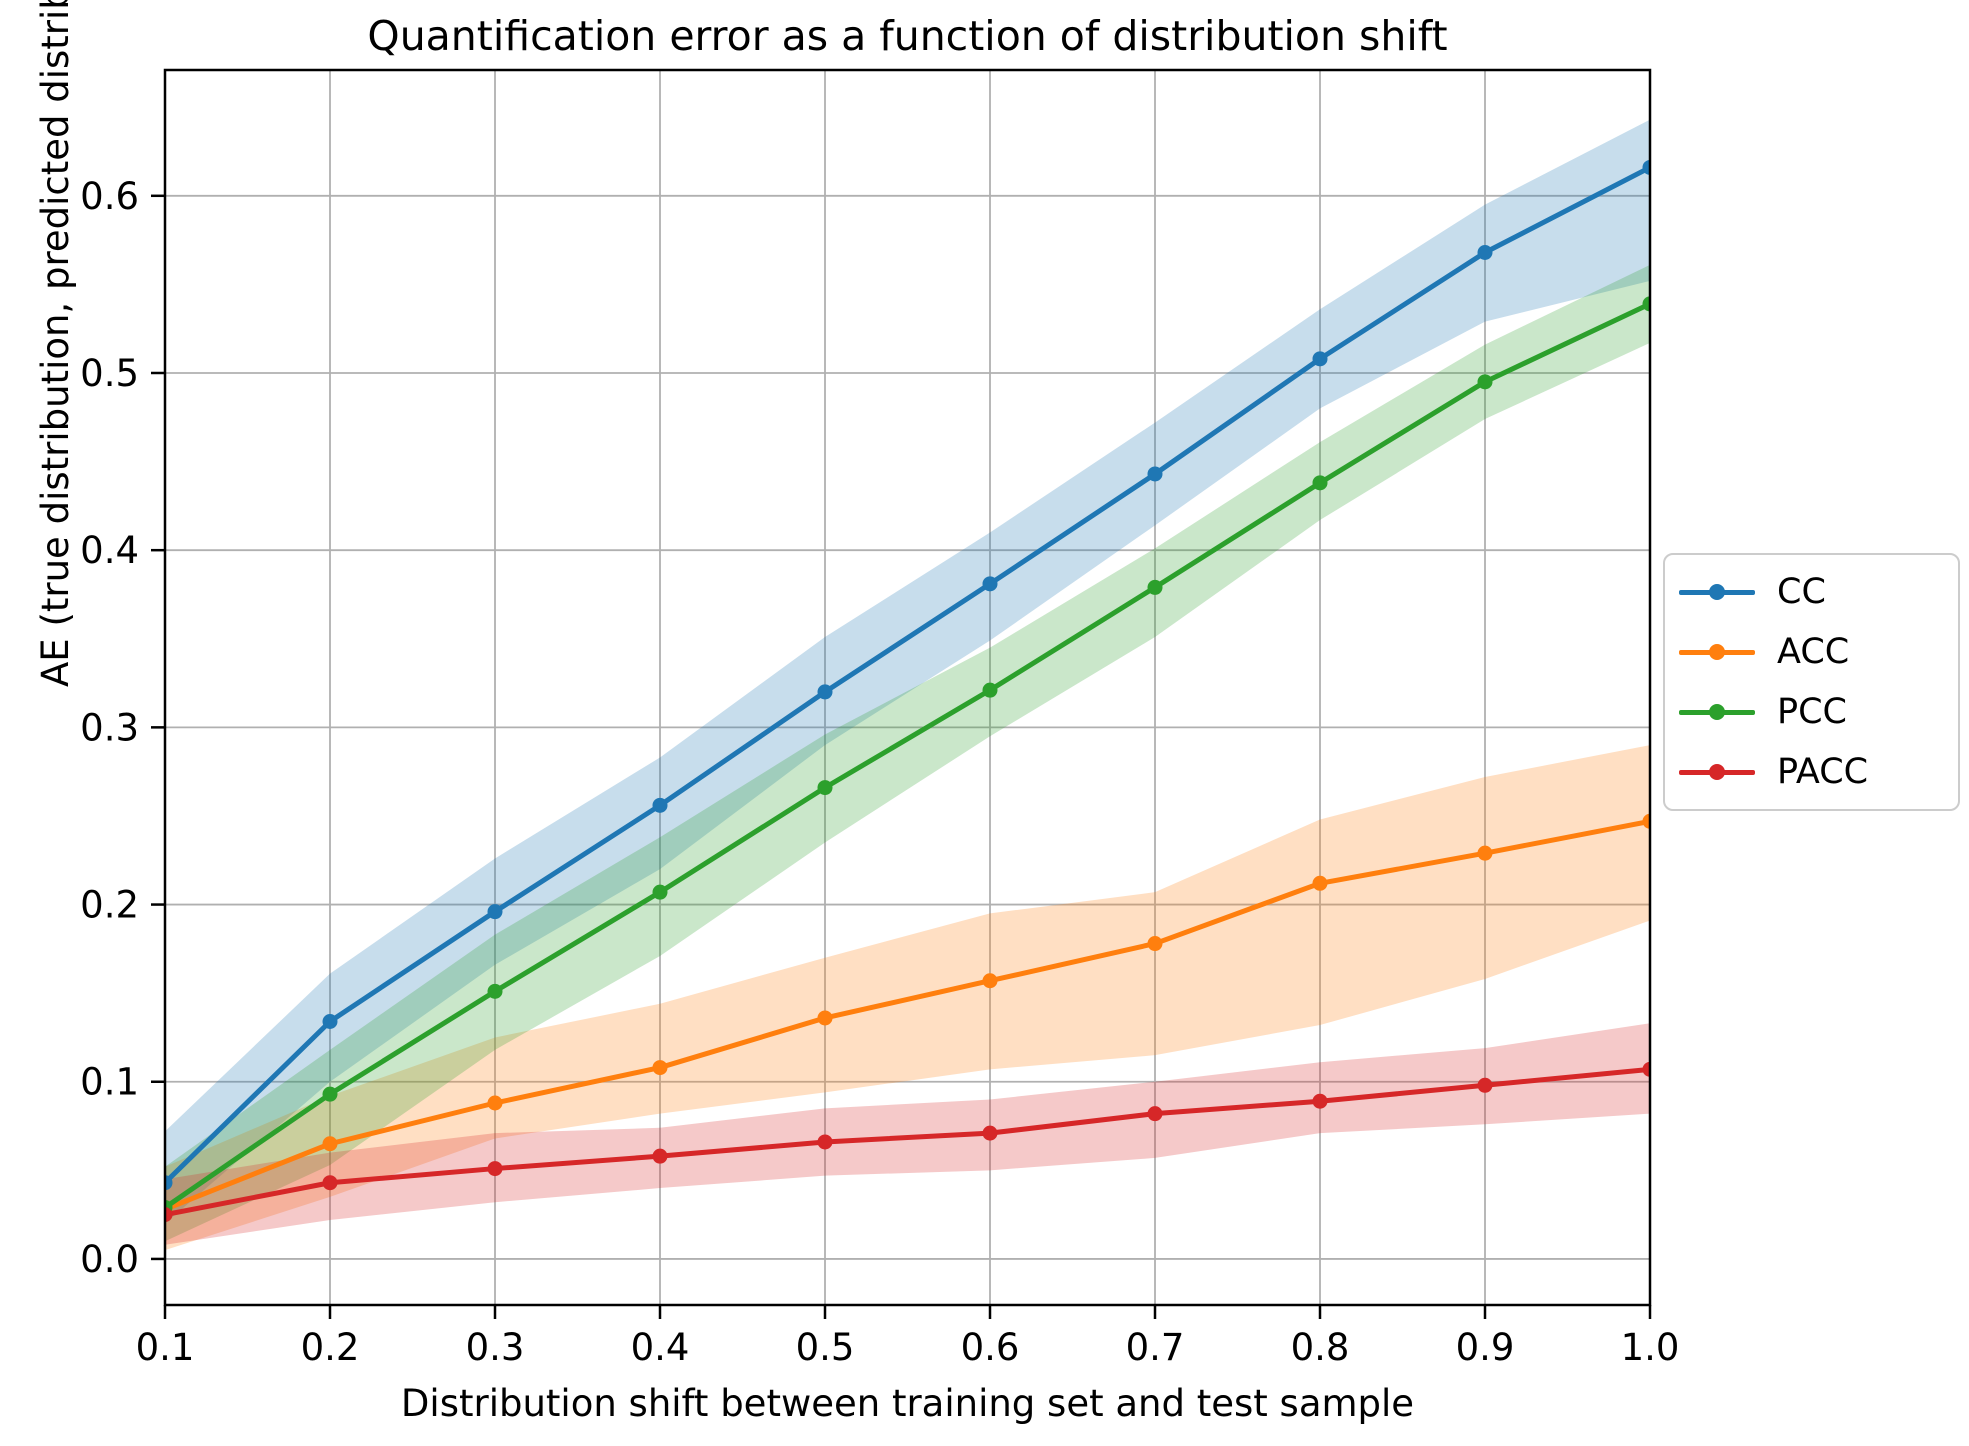 The width and height of the screenshot is (1969, 1446). Describe the element at coordinates (990, 690) in the screenshot. I see `pcc-marker-0.6` at that location.